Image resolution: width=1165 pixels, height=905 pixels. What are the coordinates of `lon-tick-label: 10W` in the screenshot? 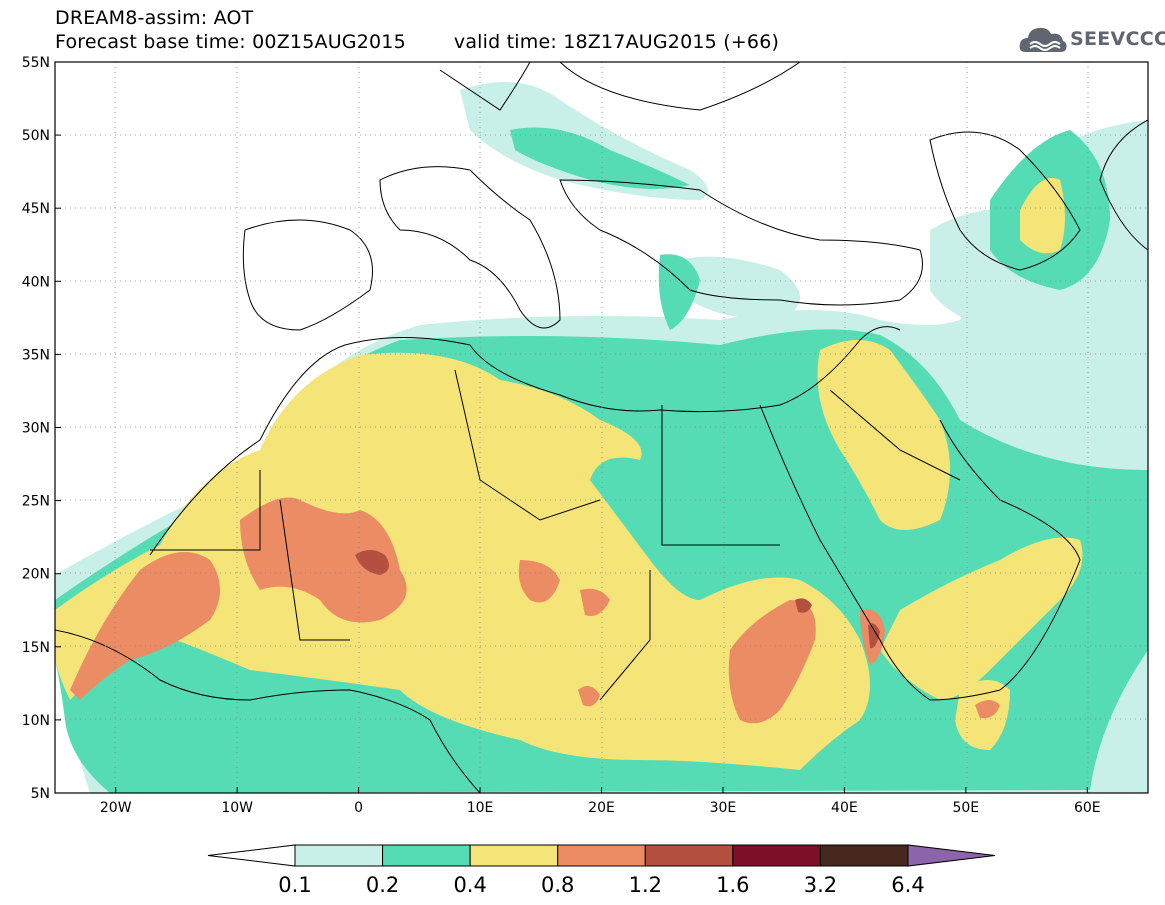 It's located at (237, 808).